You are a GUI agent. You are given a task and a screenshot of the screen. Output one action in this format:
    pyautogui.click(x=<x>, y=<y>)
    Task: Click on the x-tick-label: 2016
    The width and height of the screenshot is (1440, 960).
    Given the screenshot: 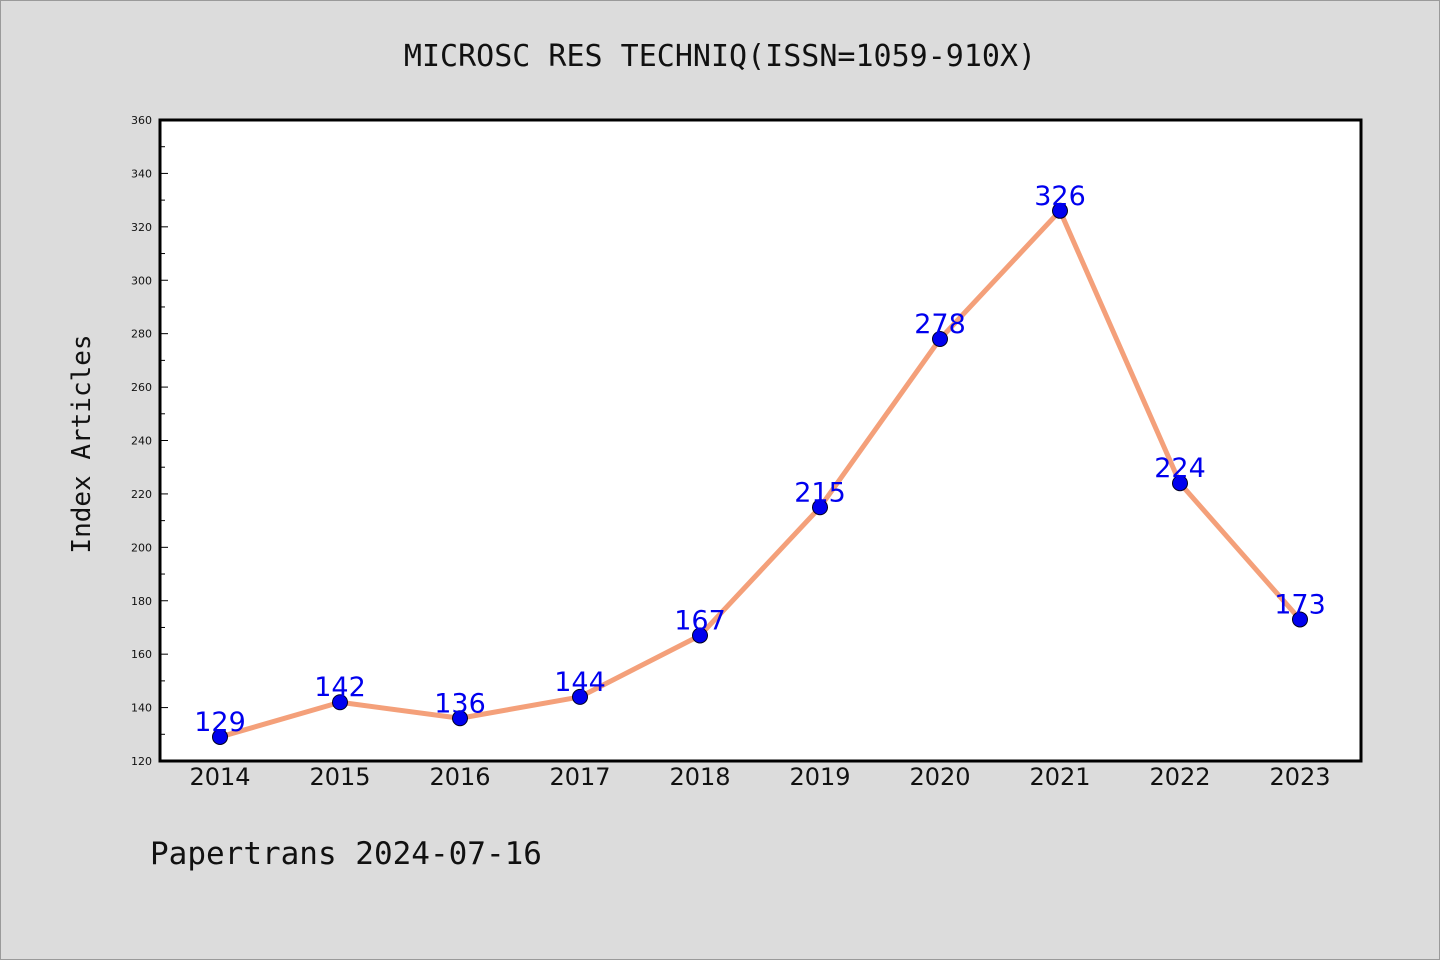 What is the action you would take?
    pyautogui.click(x=459, y=777)
    